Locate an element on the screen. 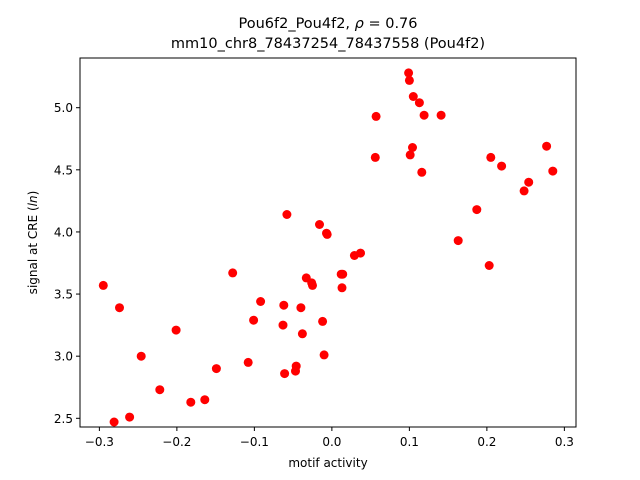 Image resolution: width=640 pixels, height=480 pixels. x-axis-label: motif activity is located at coordinates (327, 463).